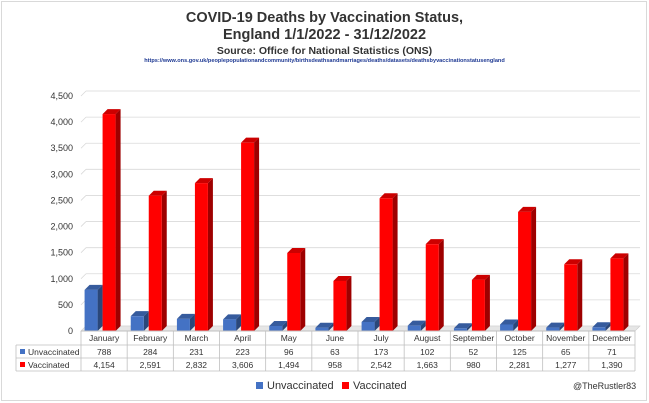  I want to click on bar-unvaccinated-april-side, so click(239, 322).